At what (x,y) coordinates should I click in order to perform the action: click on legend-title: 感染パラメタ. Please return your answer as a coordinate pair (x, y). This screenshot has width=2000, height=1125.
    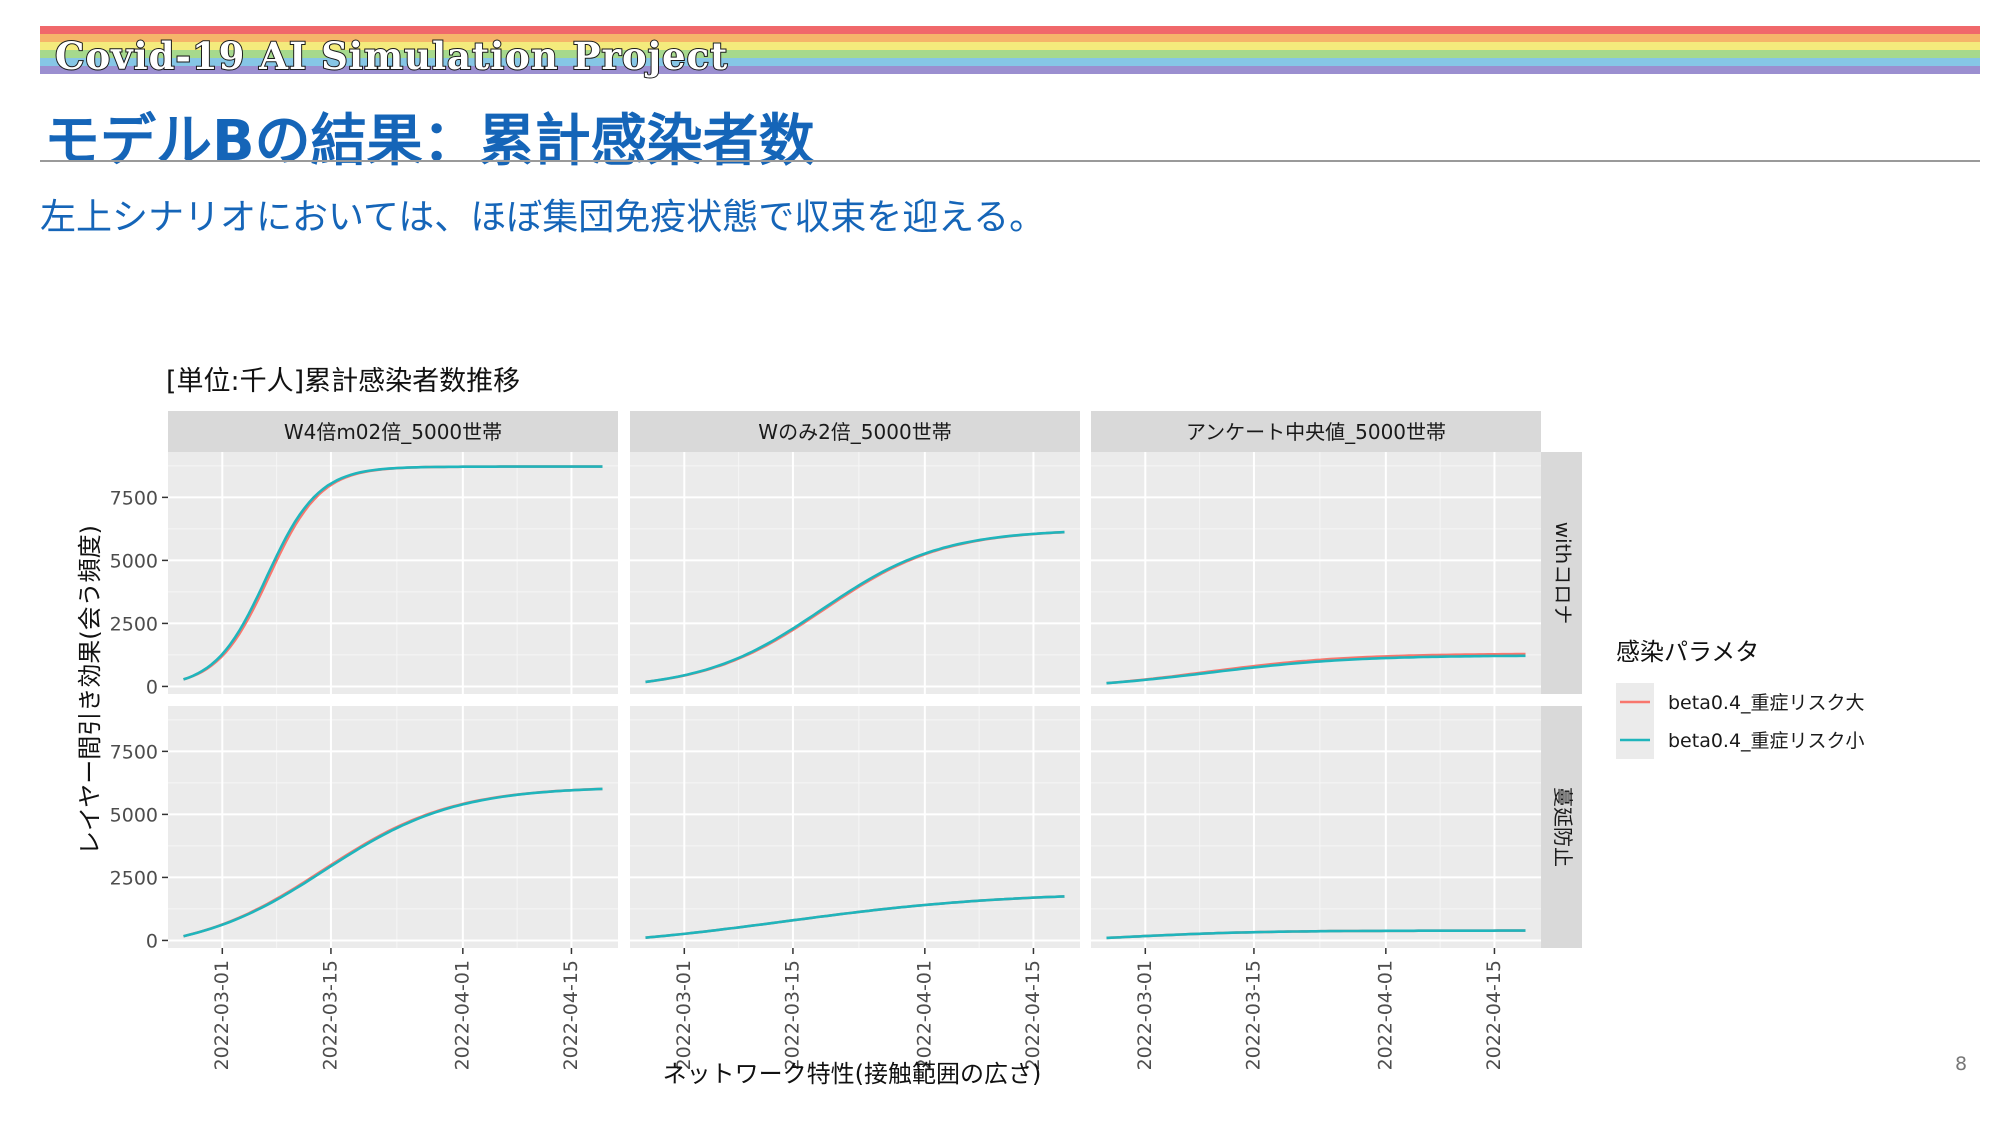
    Looking at the image, I should click on (1687, 652).